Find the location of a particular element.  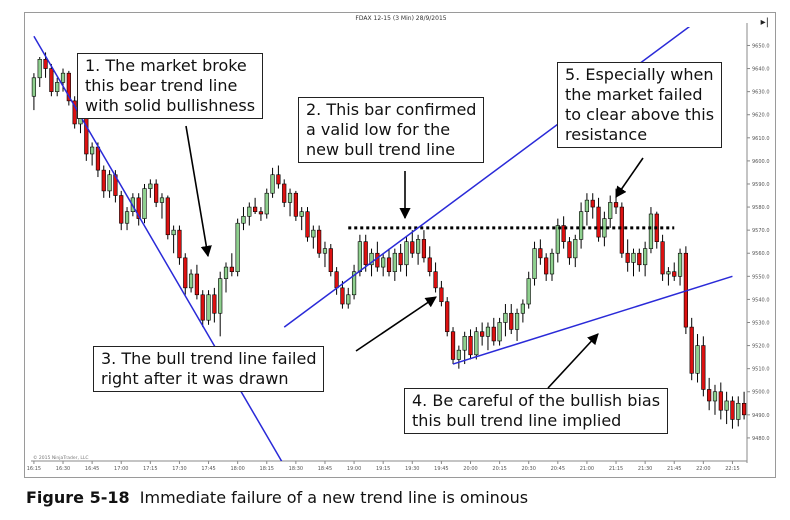

x-tick-label: 20:45 is located at coordinates (558, 469).